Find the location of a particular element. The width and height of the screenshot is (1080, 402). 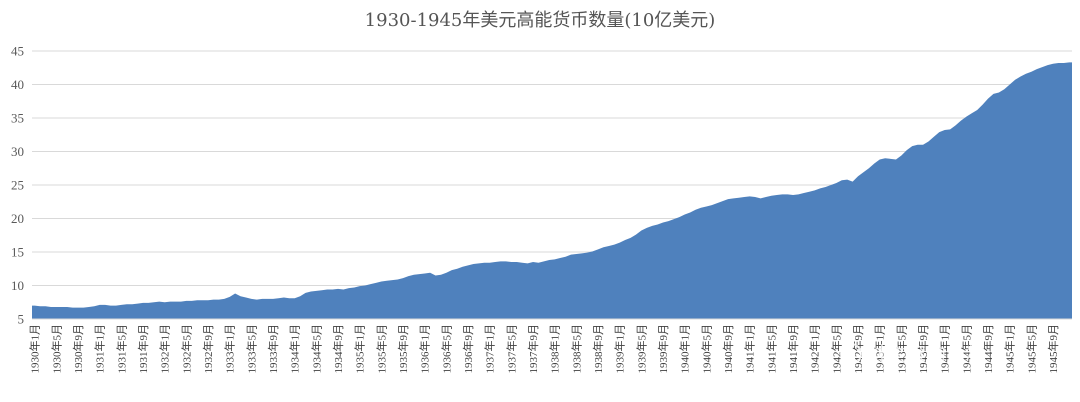

y-tick-label: 30 is located at coordinates (17, 151).